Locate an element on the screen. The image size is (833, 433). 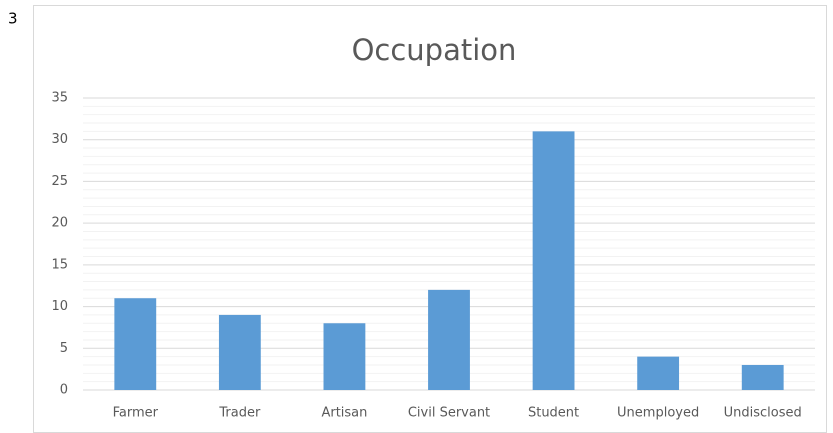
y-tick-label: 20 is located at coordinates (59, 223).